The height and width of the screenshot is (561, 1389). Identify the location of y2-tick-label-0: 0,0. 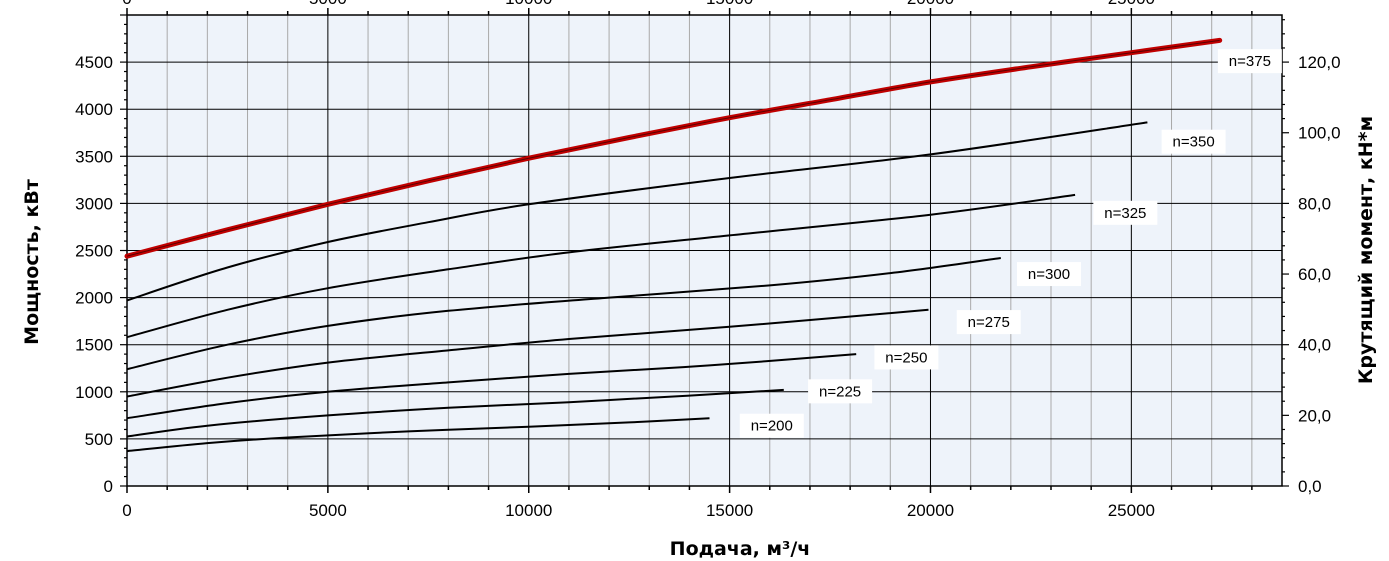
(1310, 486).